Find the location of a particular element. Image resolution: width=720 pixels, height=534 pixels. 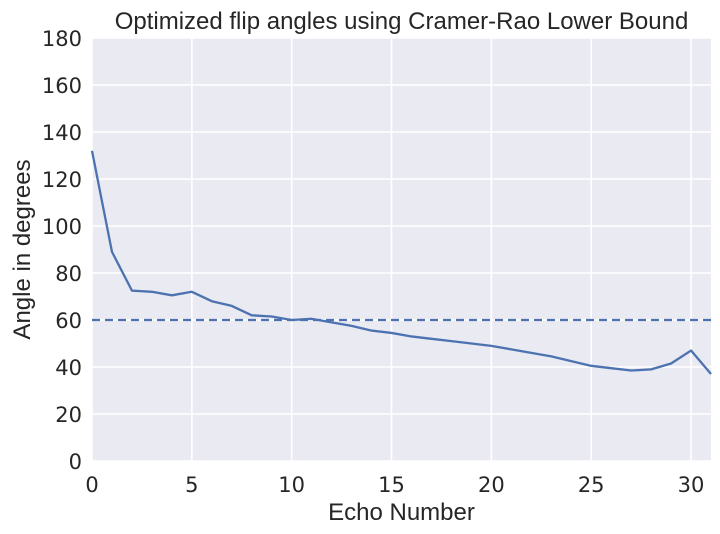

y-tick-label: 180 is located at coordinates (62, 39).